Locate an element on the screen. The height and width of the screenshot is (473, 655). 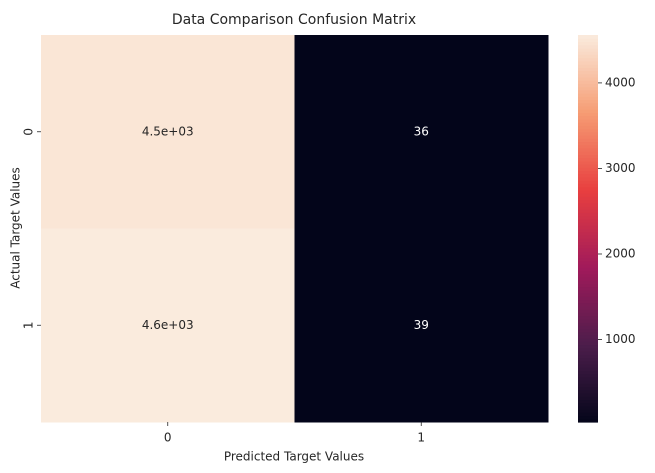
cell-label: 4.6e+03 is located at coordinates (168, 325).